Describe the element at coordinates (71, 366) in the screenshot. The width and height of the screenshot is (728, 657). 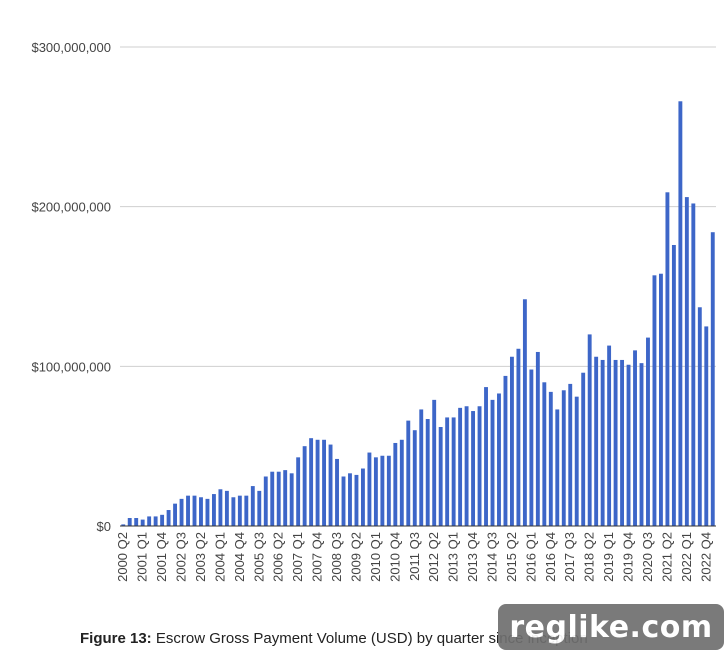
I see `y-tick-label: $100,000,000` at that location.